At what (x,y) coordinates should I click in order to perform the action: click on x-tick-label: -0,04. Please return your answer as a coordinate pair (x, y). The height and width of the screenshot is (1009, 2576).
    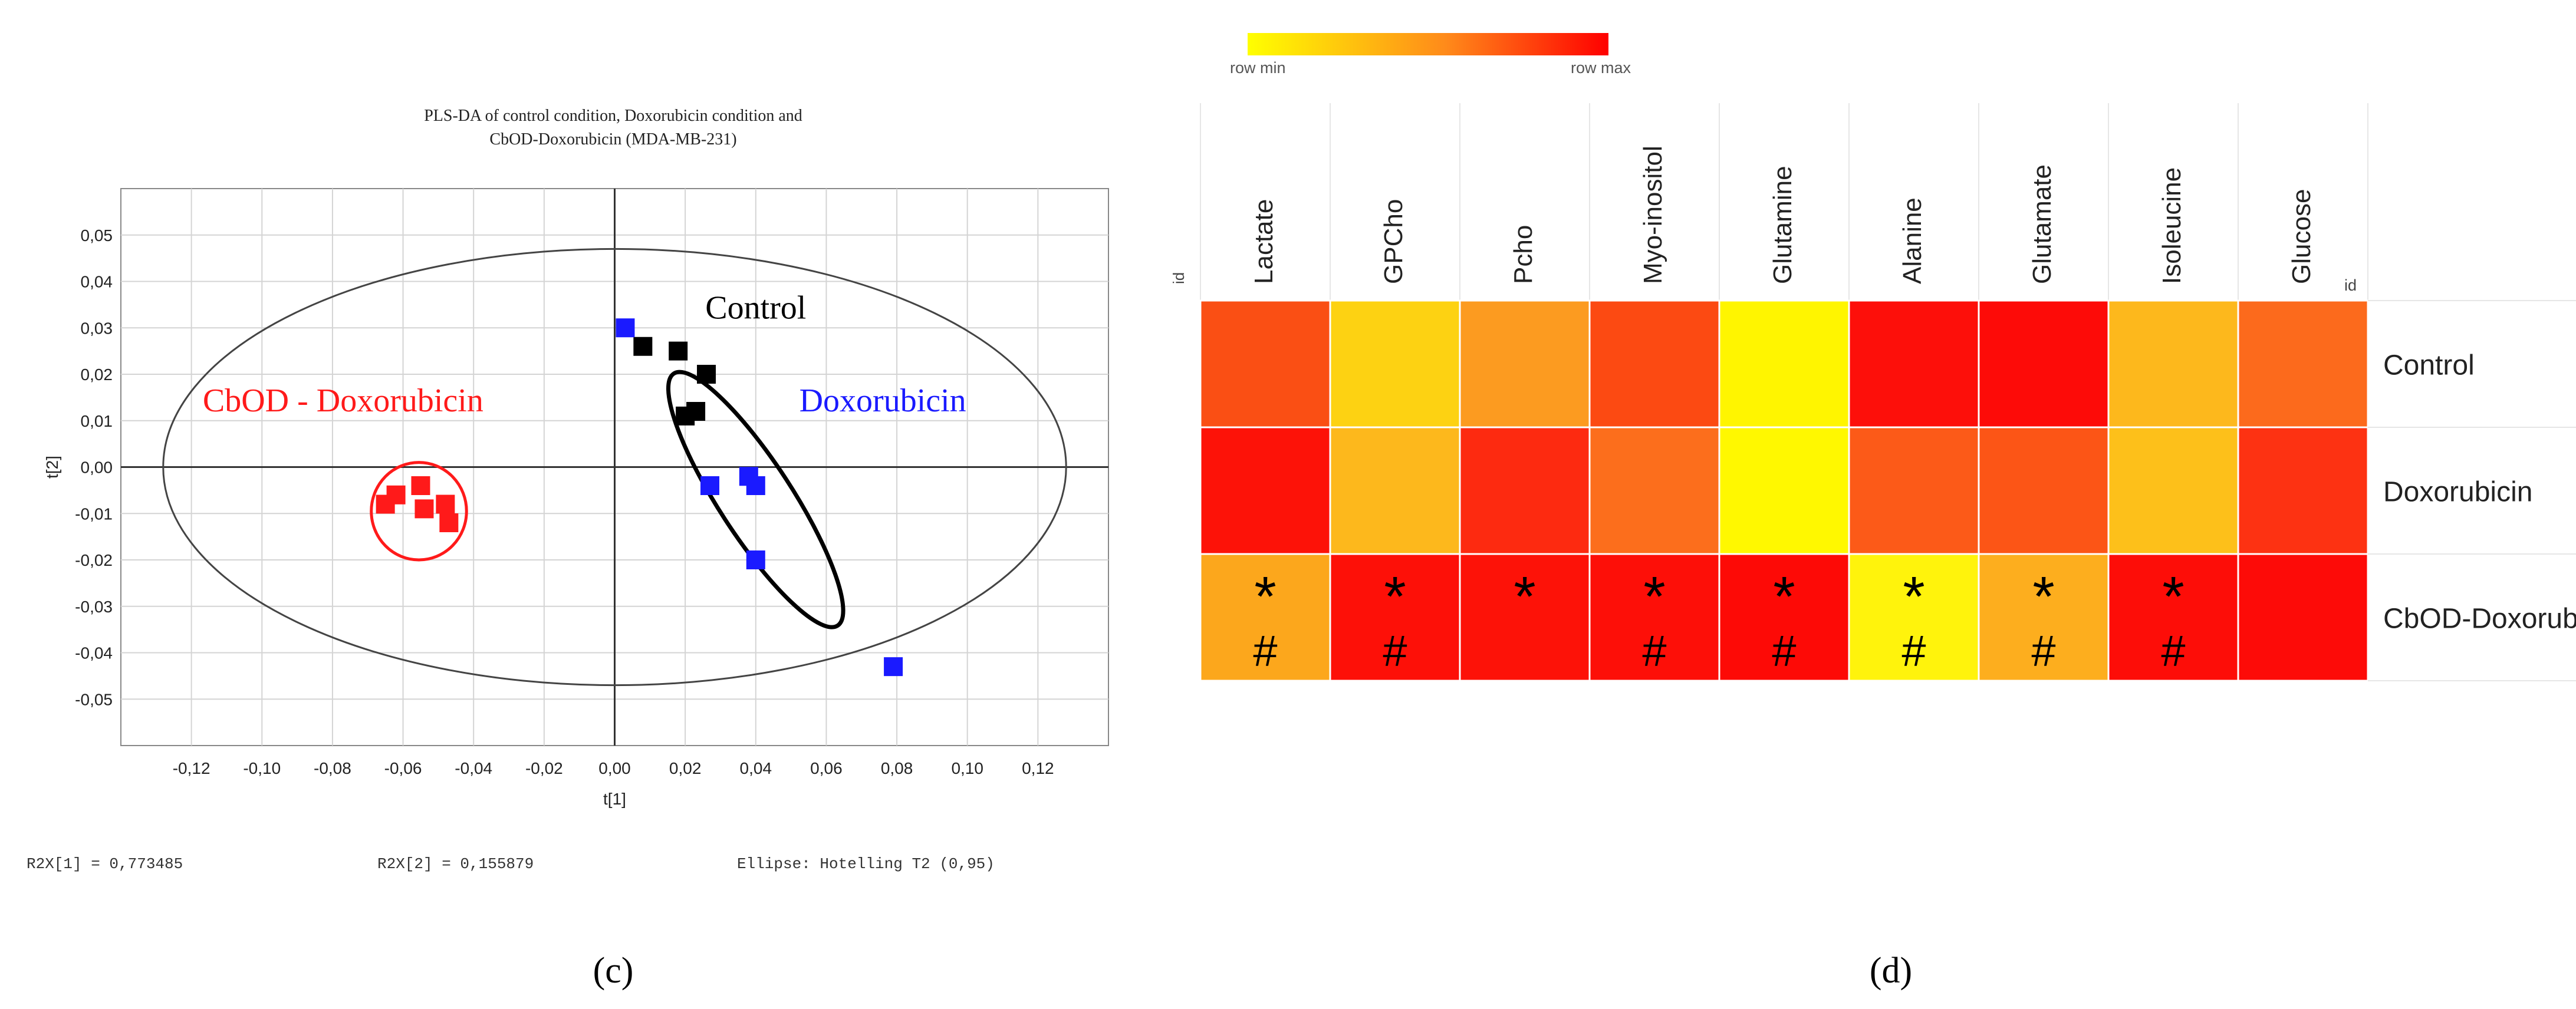
    Looking at the image, I should click on (473, 768).